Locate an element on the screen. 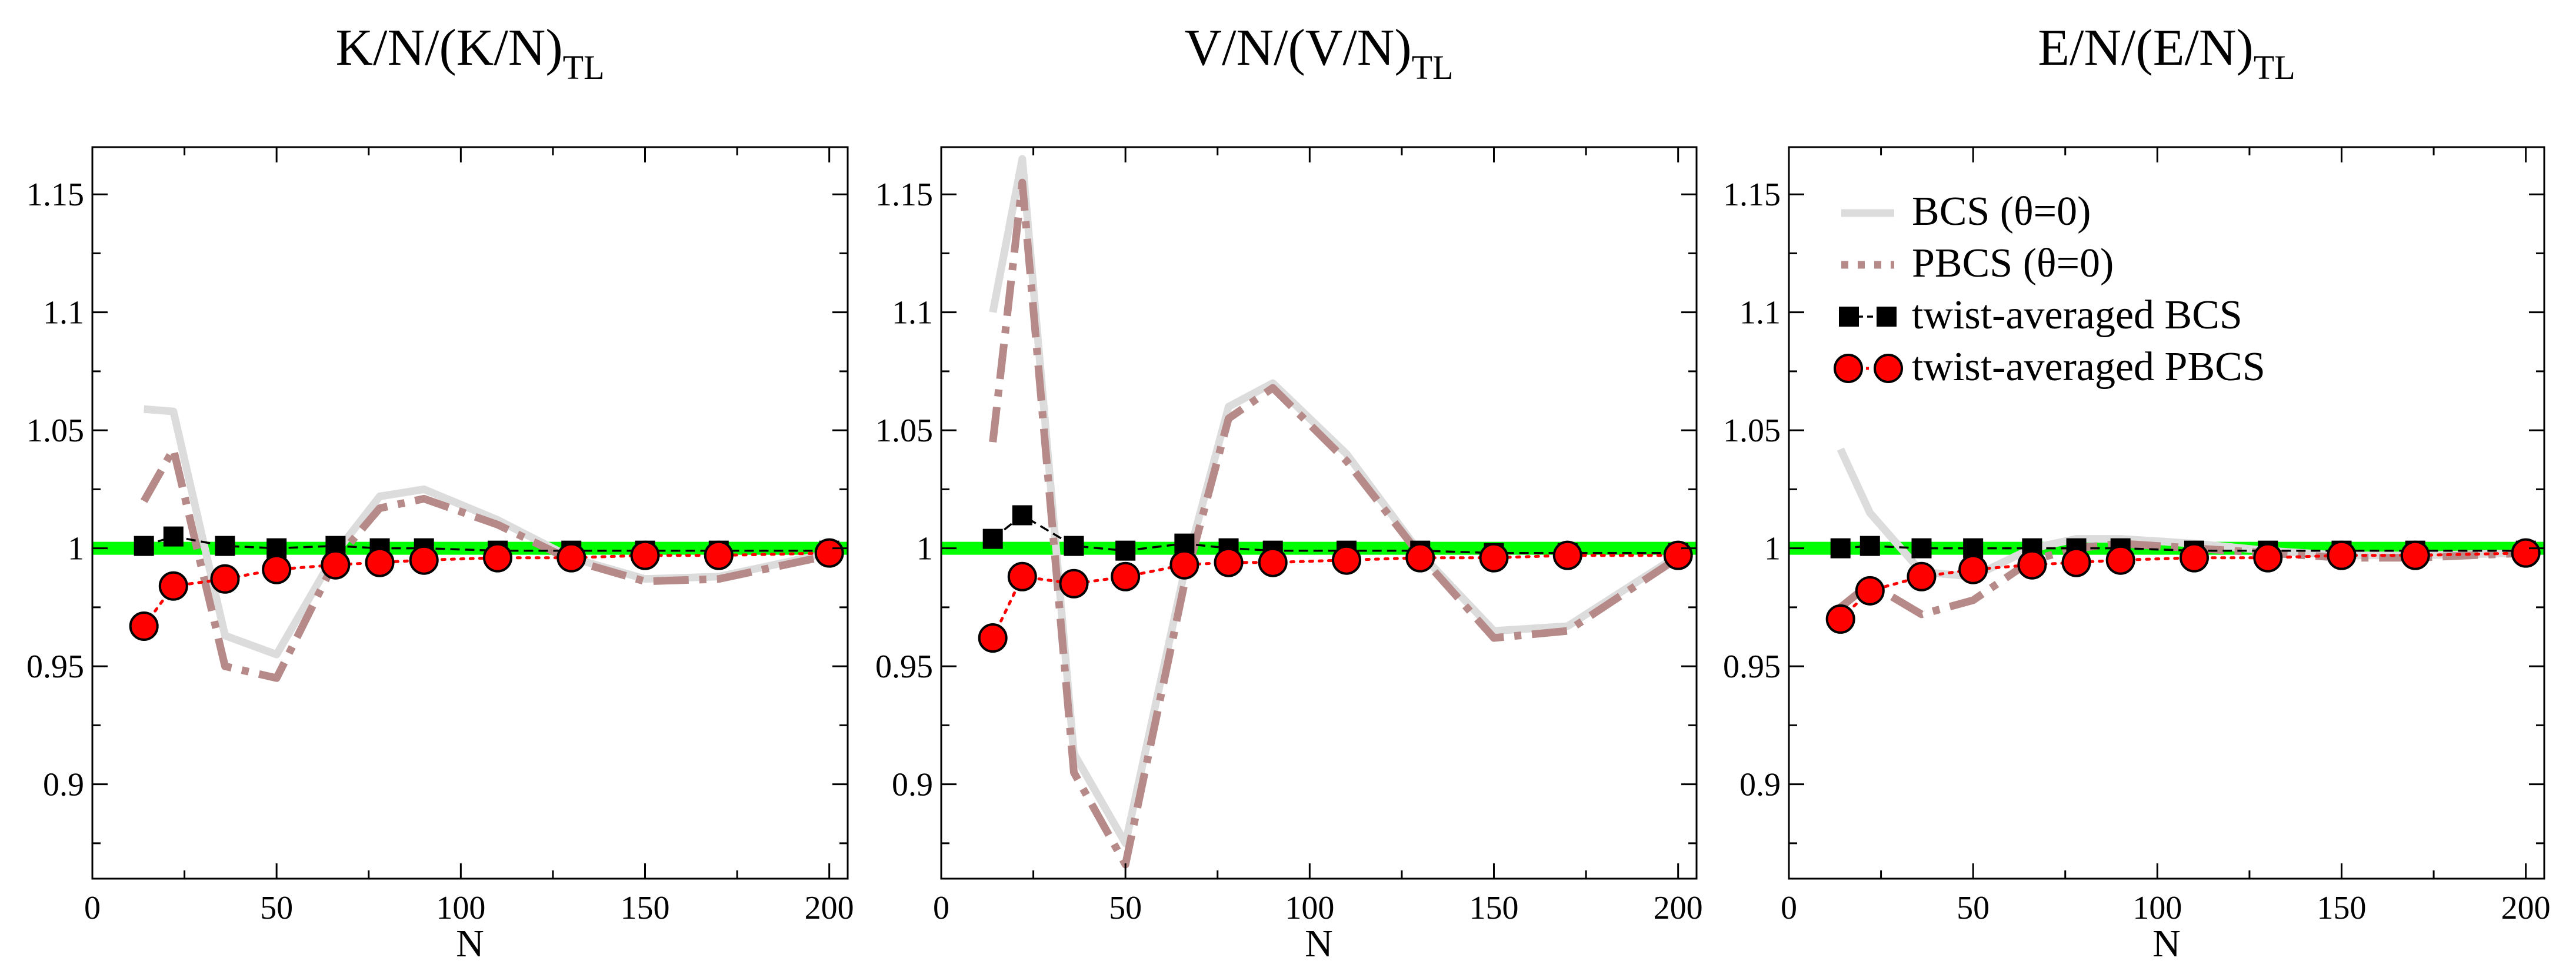 The height and width of the screenshot is (974, 2576). panel-title: V/N/(V/N)TL is located at coordinates (1318, 53).